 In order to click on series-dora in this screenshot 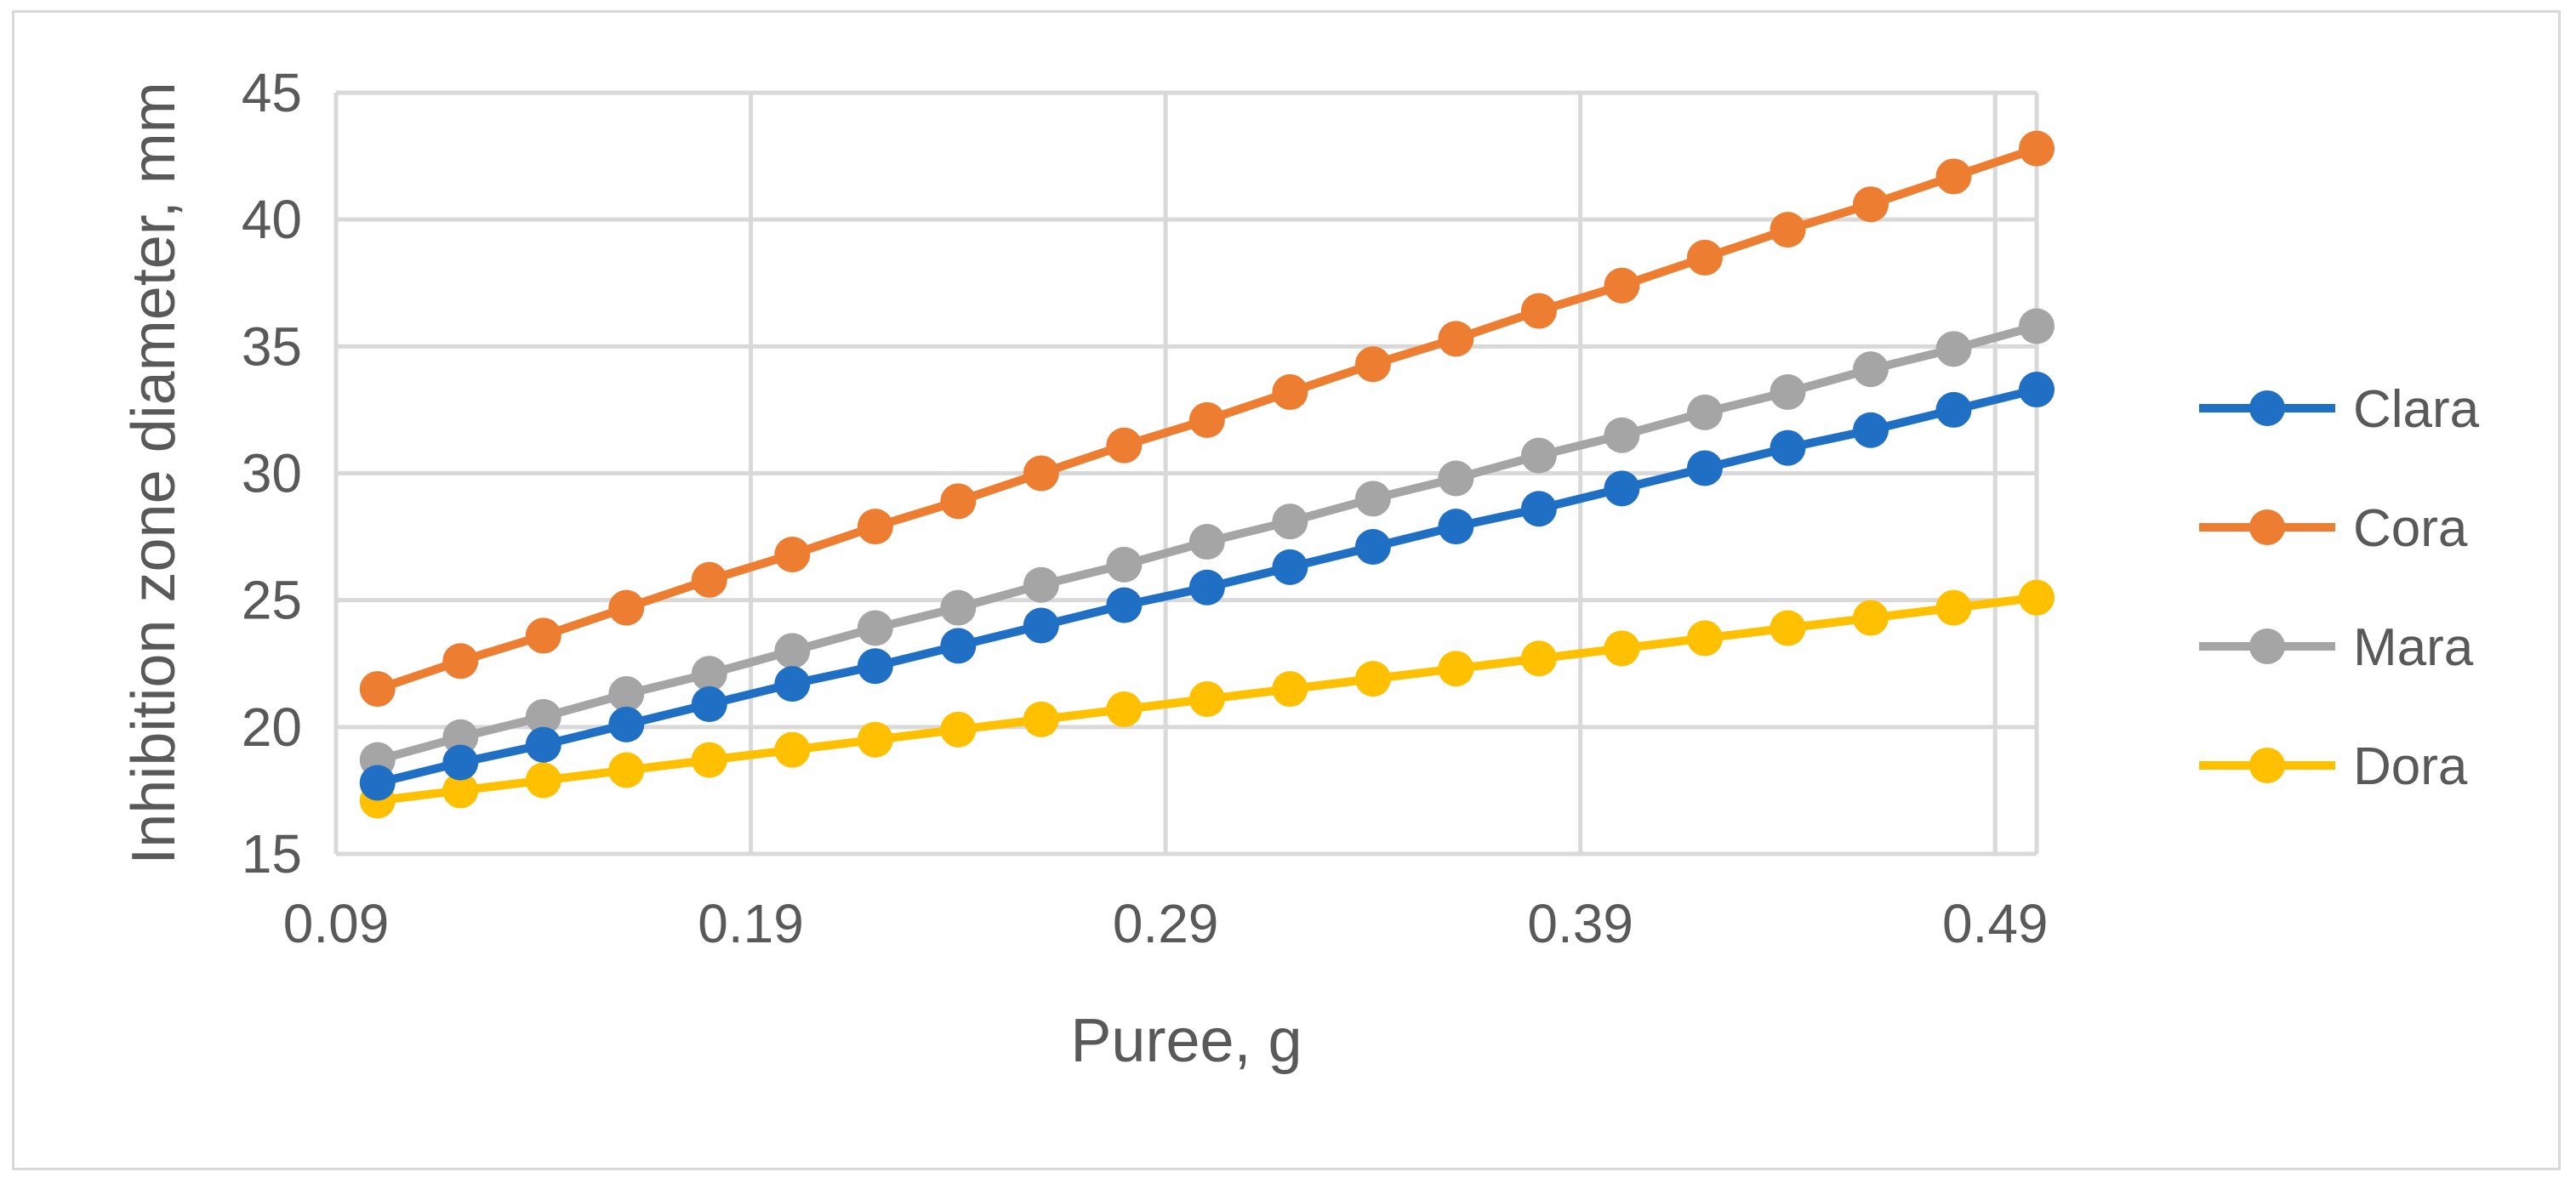, I will do `click(1207, 699)`.